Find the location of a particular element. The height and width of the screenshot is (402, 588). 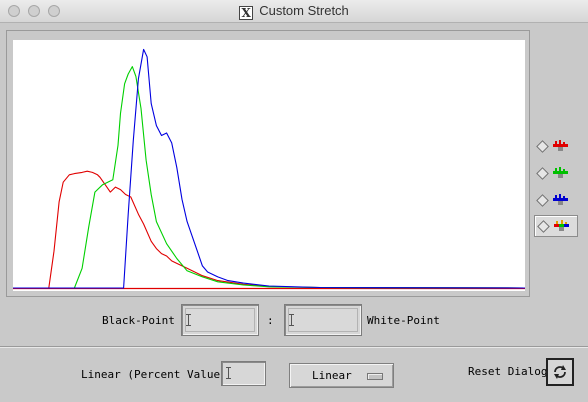

stretch-type-dropdown: Linear is located at coordinates (341, 375).